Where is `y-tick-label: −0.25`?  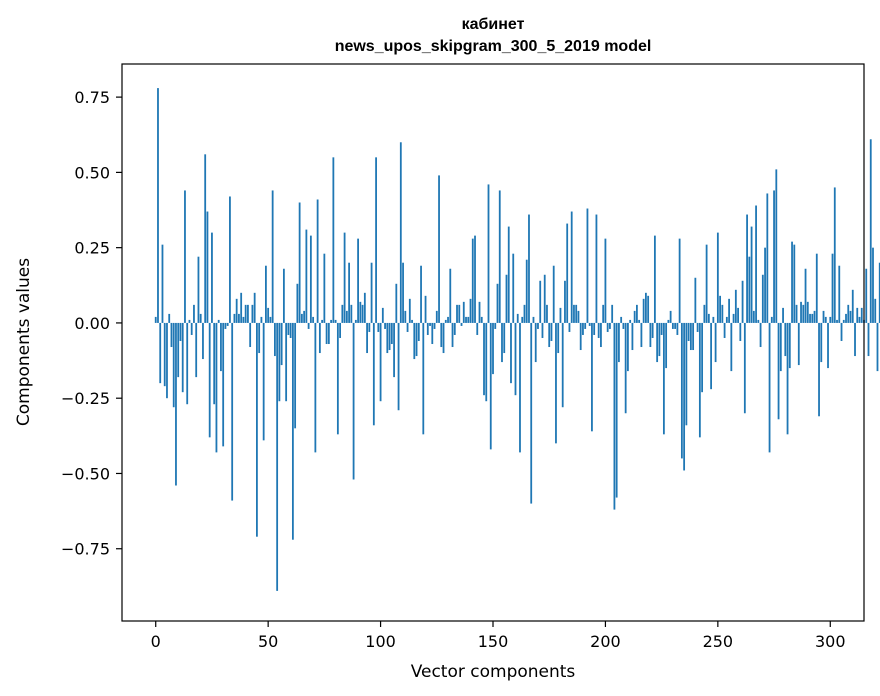
y-tick-label: −0.25 is located at coordinates (85, 398).